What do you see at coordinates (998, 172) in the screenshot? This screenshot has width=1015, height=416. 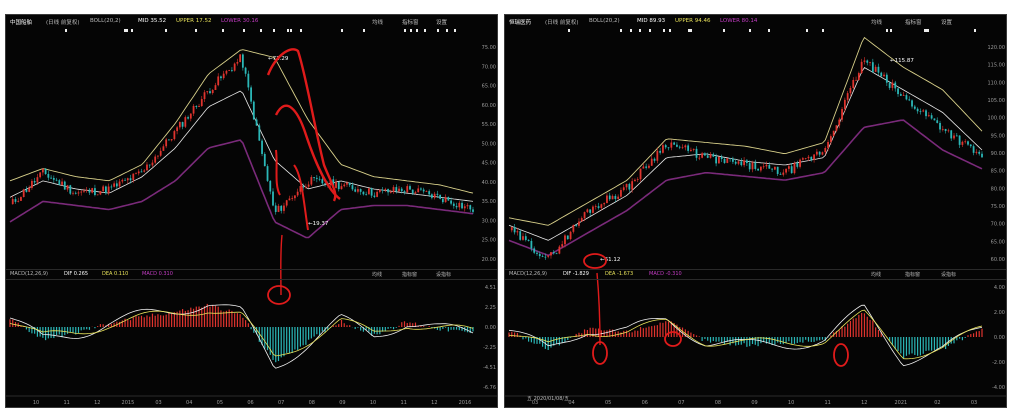 I see `price-tick-label: 85.00` at bounding box center [998, 172].